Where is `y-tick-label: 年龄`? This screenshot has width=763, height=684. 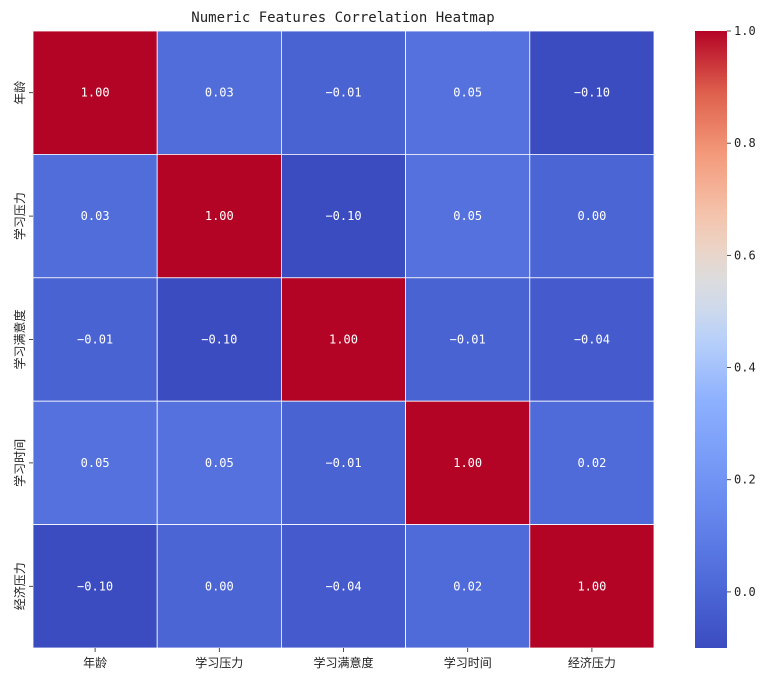 y-tick-label: 年龄 is located at coordinates (20, 93).